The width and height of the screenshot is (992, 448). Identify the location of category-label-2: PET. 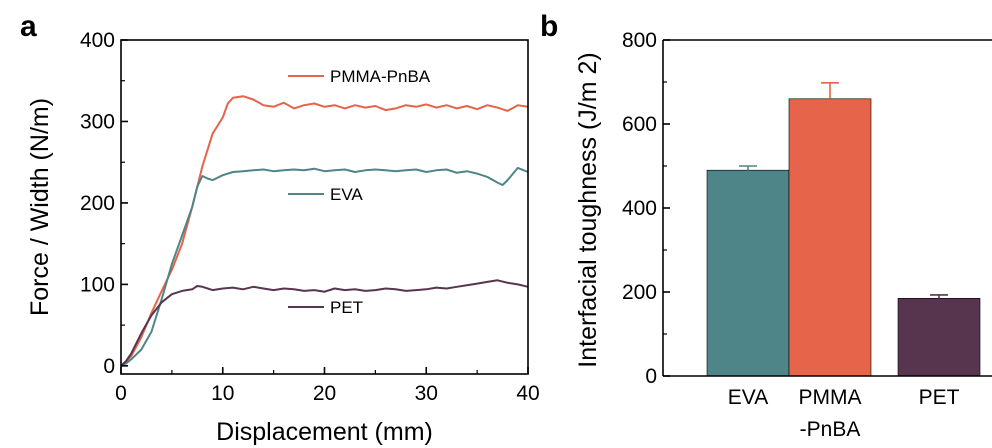
(939, 397).